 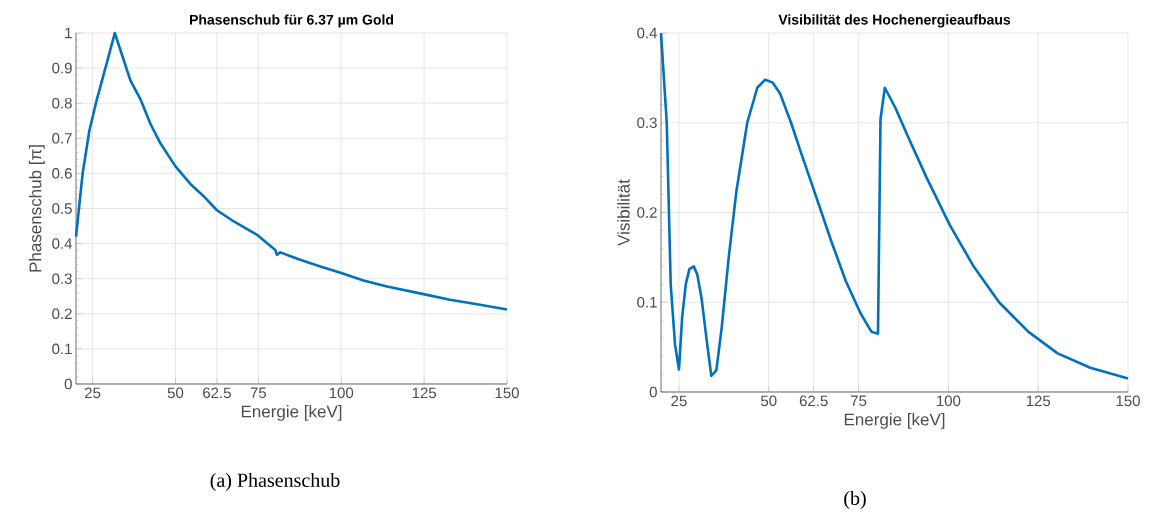 I want to click on y-tick-label: 0.8, so click(x=62, y=103).